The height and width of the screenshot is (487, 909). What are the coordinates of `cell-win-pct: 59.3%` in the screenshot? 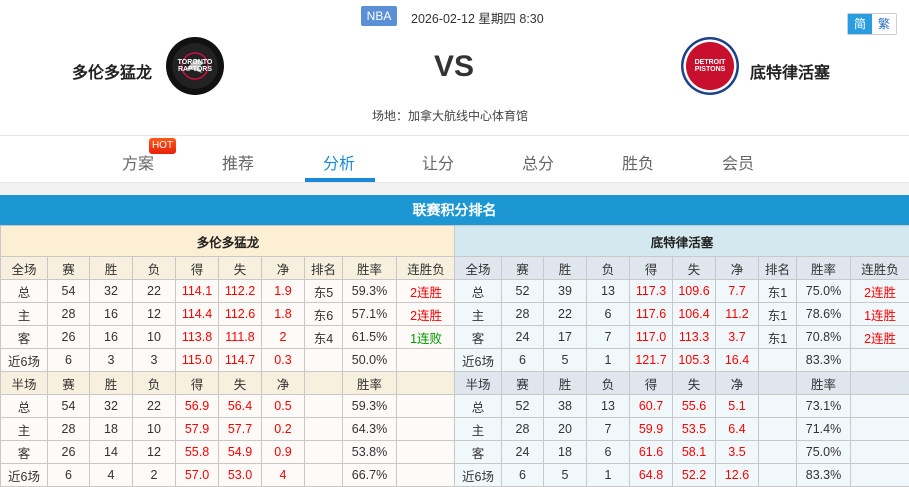 It's located at (369, 406).